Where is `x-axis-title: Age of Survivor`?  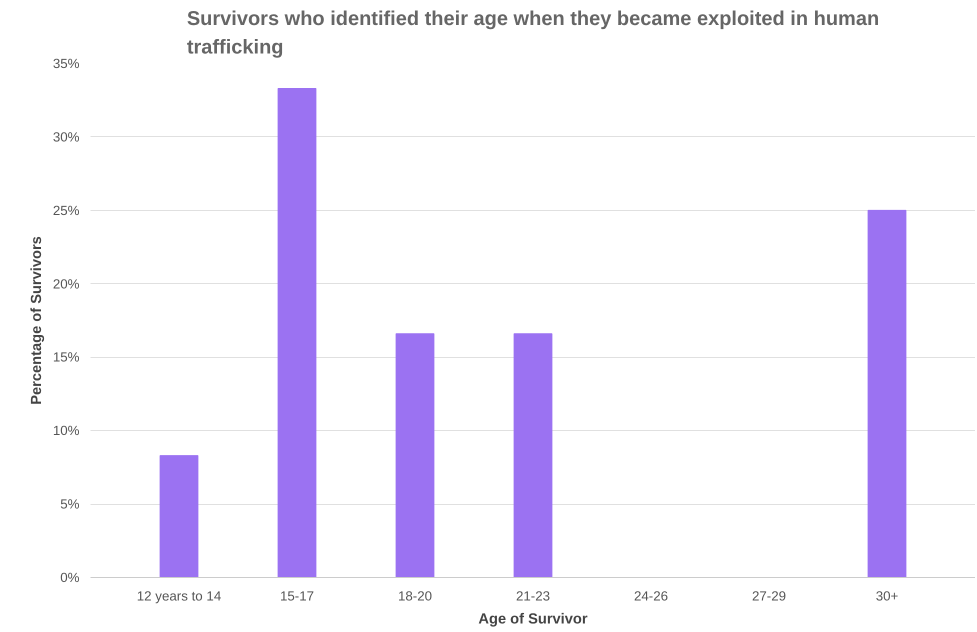
x-axis-title: Age of Survivor is located at coordinates (533, 620).